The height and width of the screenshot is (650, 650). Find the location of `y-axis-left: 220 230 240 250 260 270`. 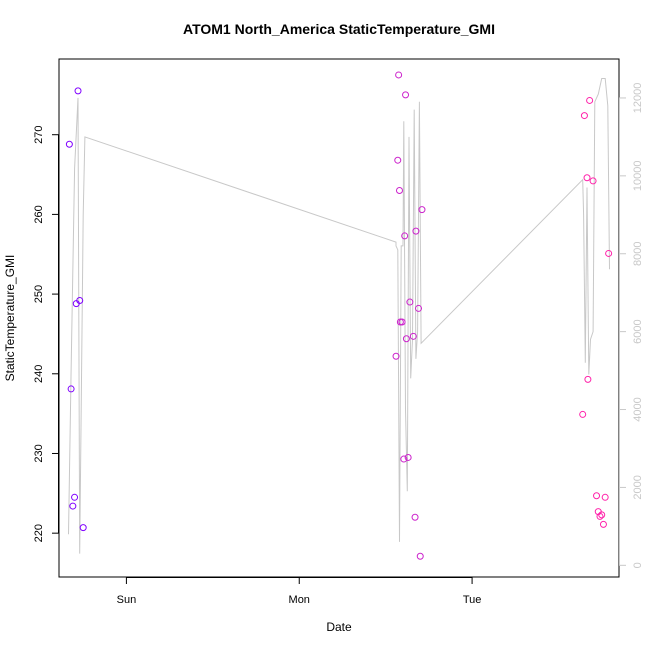

y-axis-left: 220 230 240 250 260 270 is located at coordinates (46, 334).